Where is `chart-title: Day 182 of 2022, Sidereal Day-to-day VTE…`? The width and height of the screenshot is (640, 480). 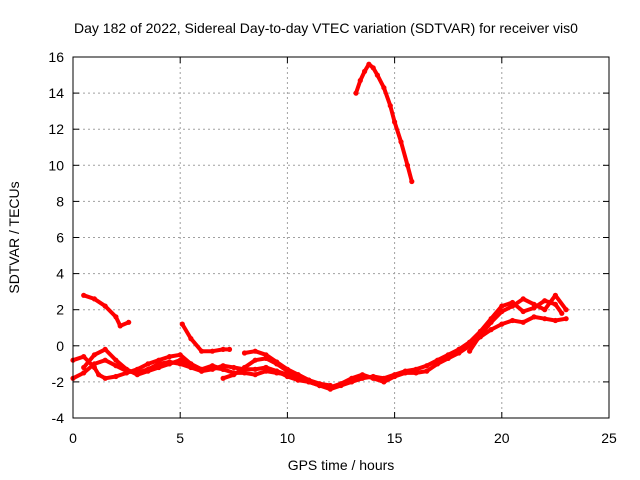
chart-title: Day 182 of 2022, Sidereal Day-to-day VTE… is located at coordinates (326, 28).